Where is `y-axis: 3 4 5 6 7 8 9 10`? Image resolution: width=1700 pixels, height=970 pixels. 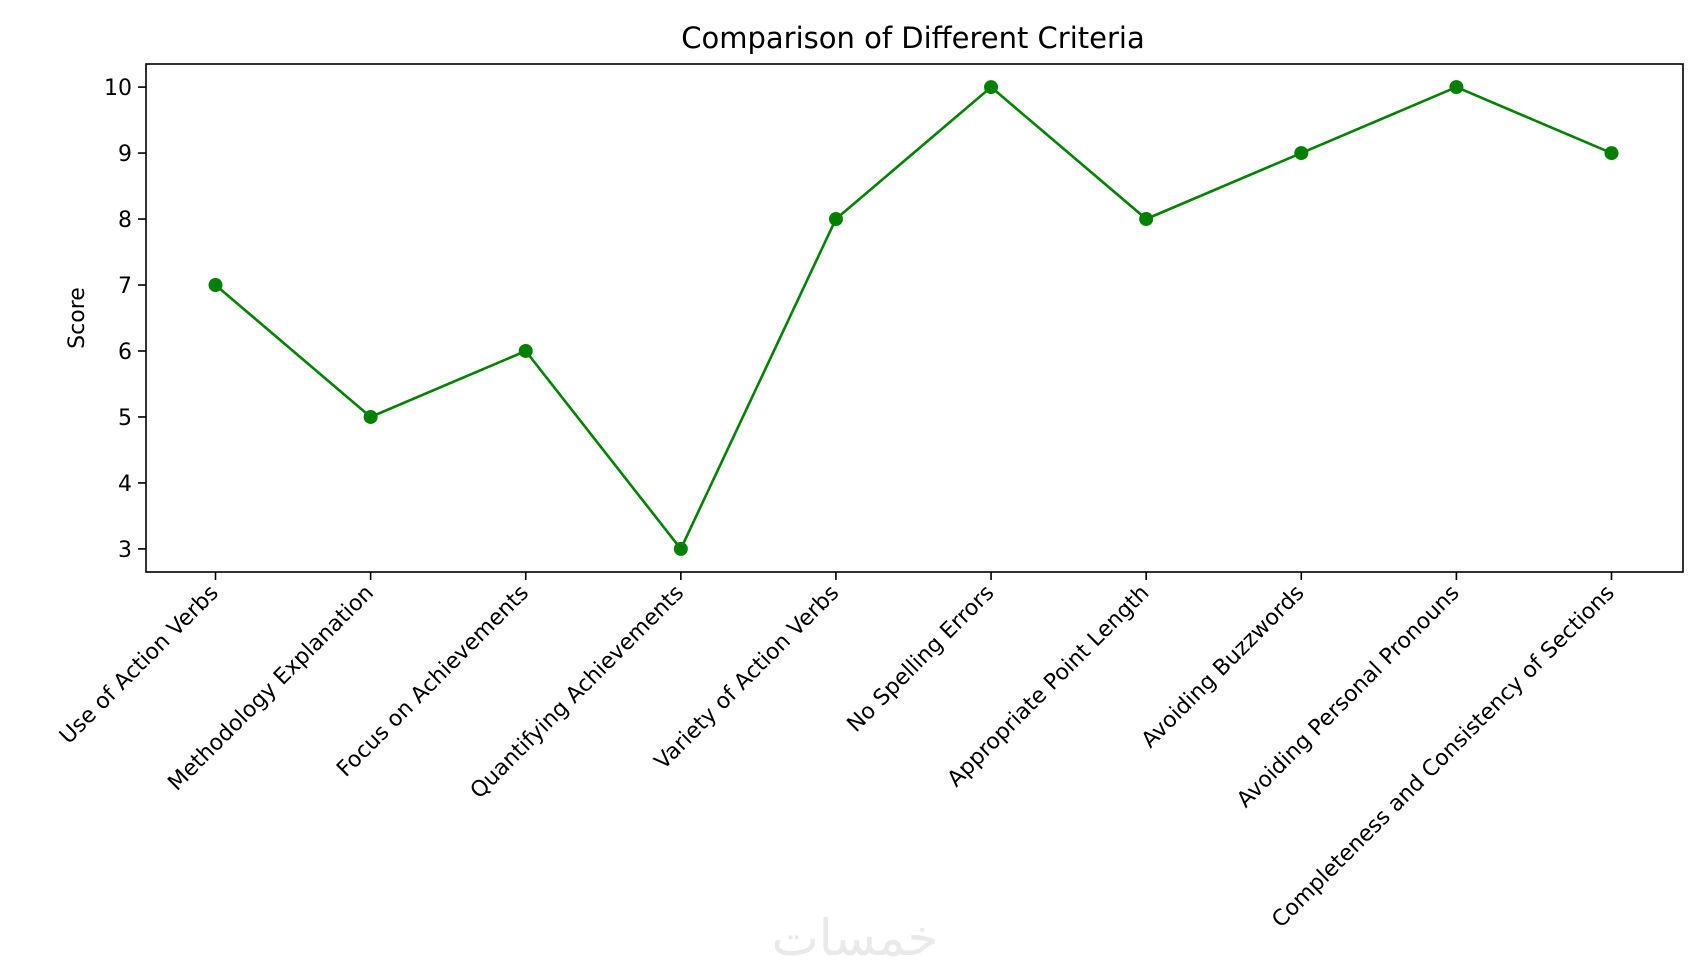
y-axis: 3 4 5 6 7 8 9 10 is located at coordinates (125, 319).